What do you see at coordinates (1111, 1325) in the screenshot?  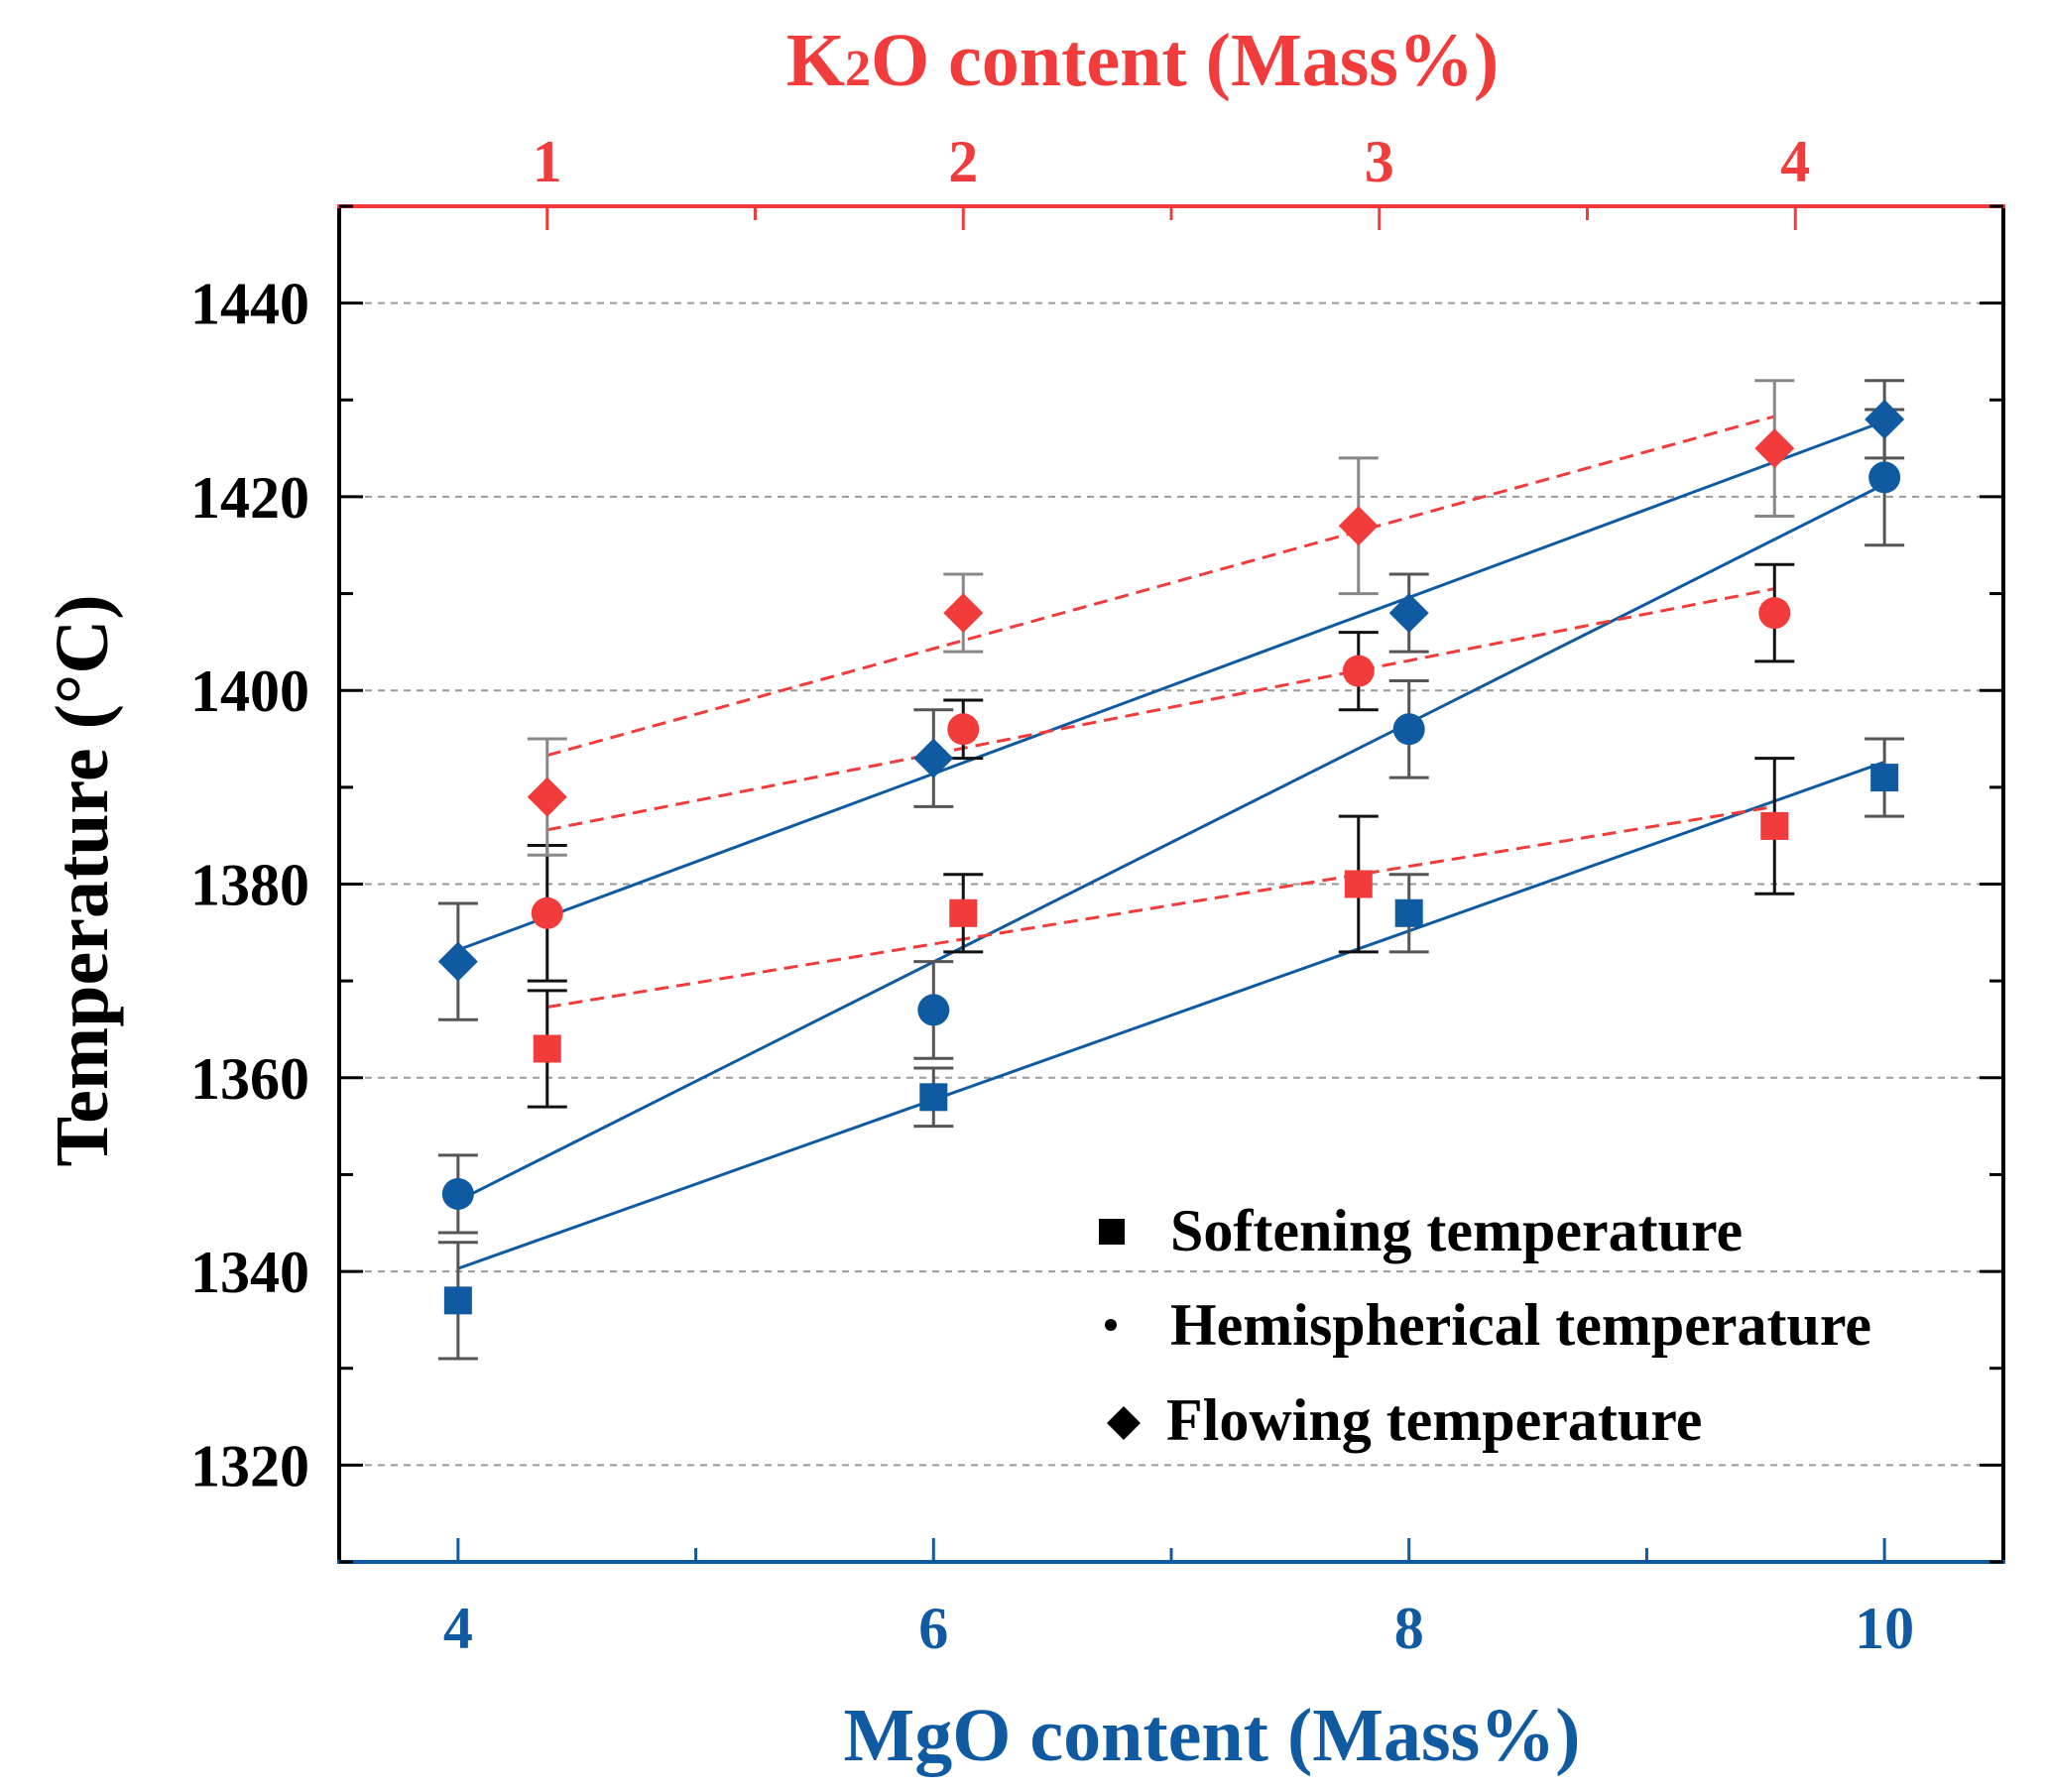 I see `legend-circle-marker` at bounding box center [1111, 1325].